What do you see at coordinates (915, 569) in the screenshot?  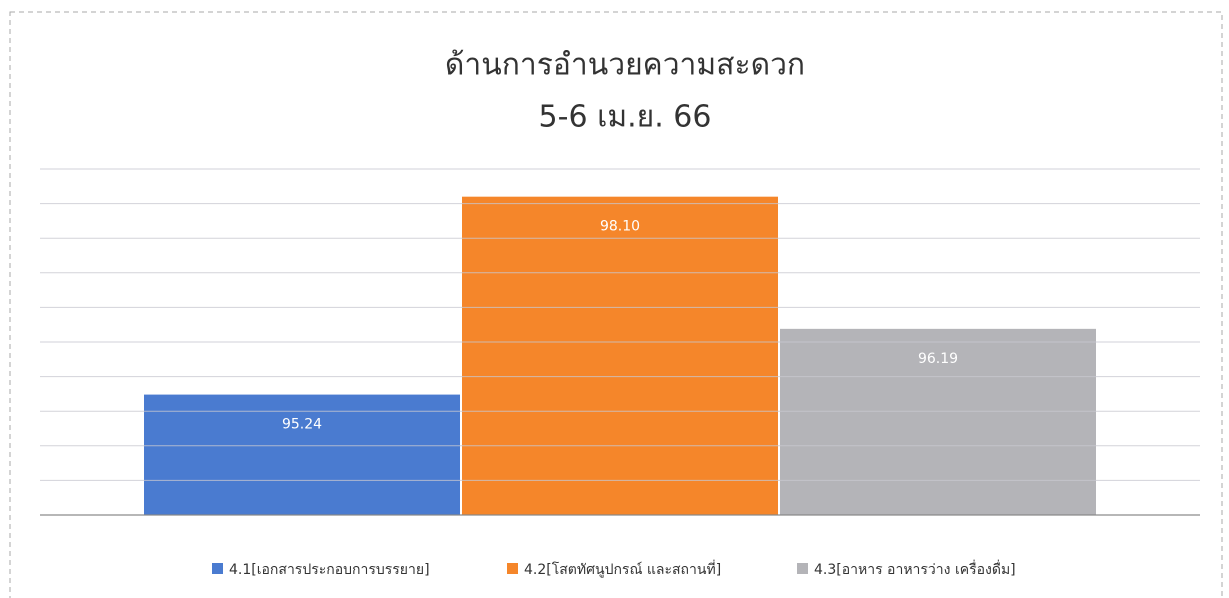 I see `legend-label: 4.3[อาหาร อาหารว่าง เครื่องดื่ม]` at bounding box center [915, 569].